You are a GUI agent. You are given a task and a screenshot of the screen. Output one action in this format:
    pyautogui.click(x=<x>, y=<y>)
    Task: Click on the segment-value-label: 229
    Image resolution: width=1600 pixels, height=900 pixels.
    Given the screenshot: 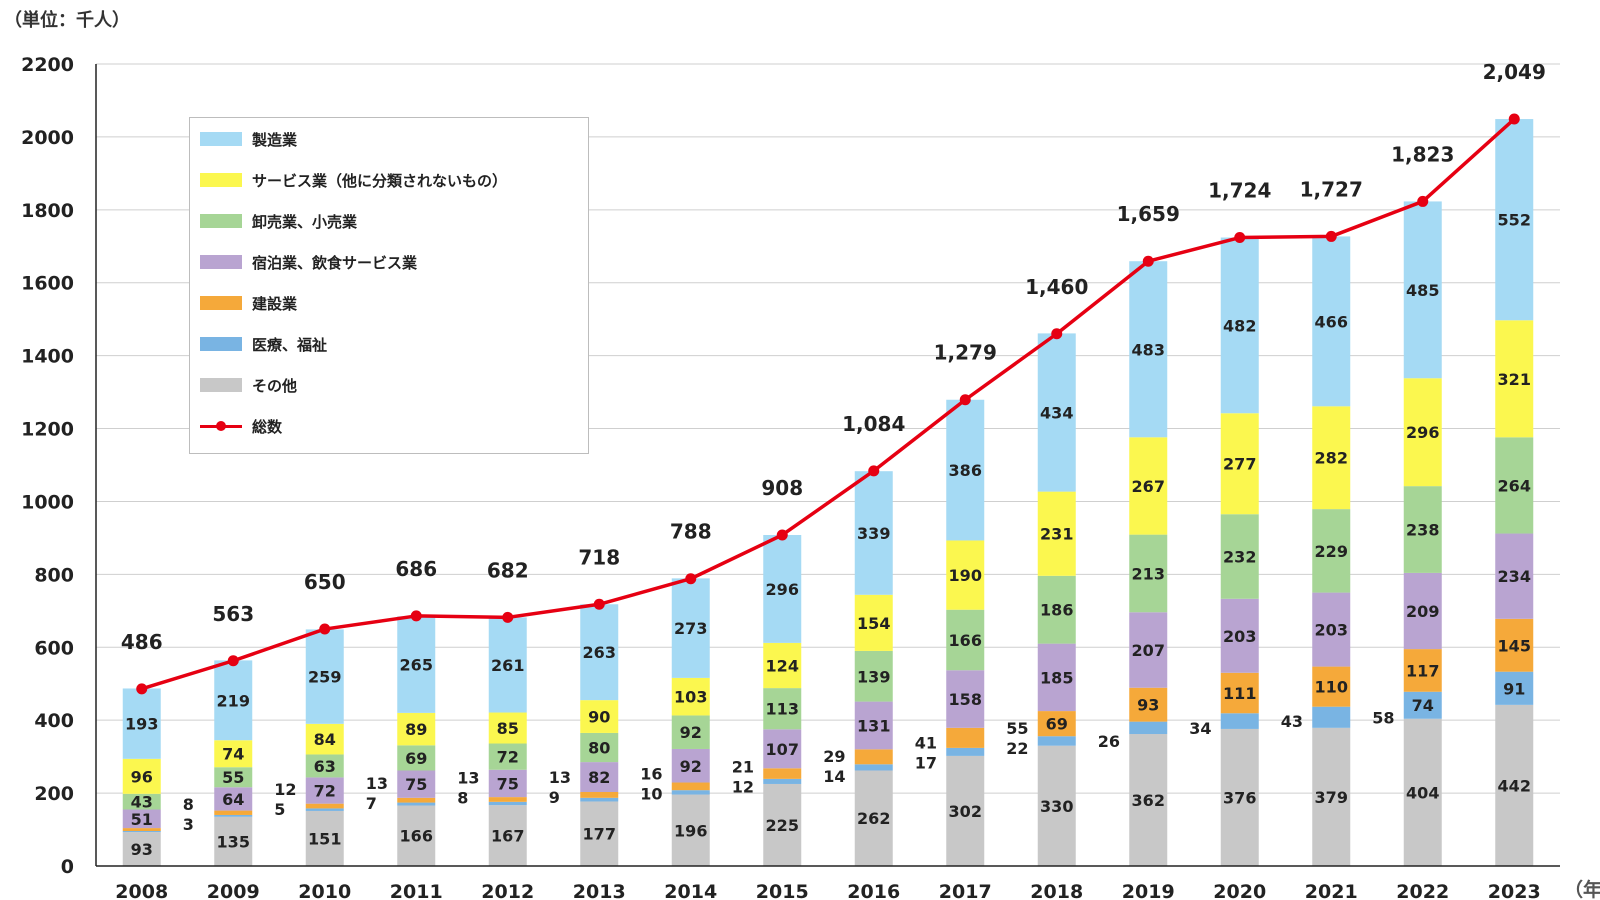 What is the action you would take?
    pyautogui.click(x=1331, y=551)
    